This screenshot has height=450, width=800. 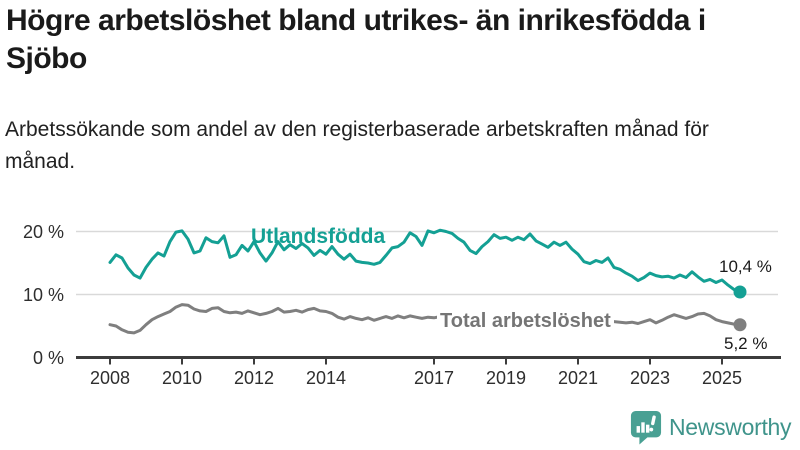 I want to click on x-tick-label: 2023, so click(x=650, y=378).